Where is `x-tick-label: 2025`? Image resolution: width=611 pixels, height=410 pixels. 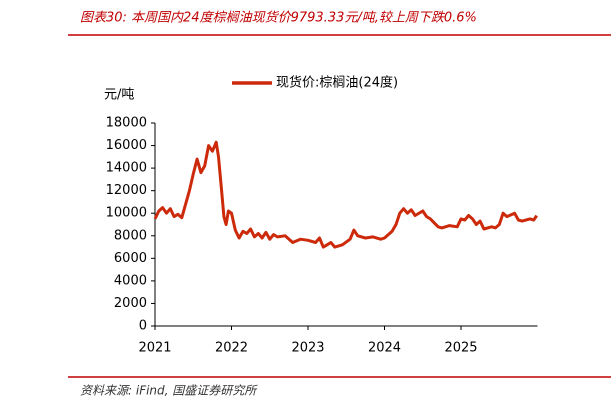
x-tick-label: 2025 is located at coordinates (460, 348).